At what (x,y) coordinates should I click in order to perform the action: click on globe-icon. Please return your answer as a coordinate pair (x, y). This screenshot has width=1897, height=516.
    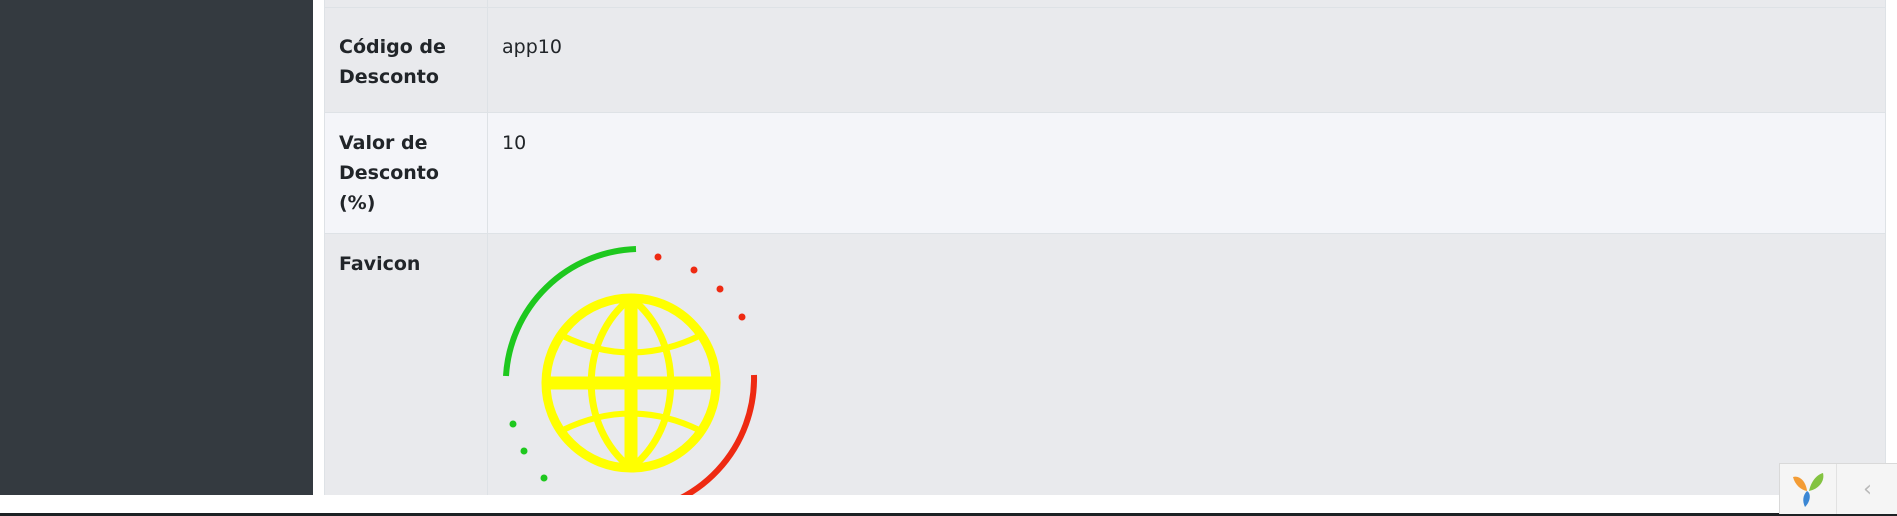
    Looking at the image, I should click on (631, 383).